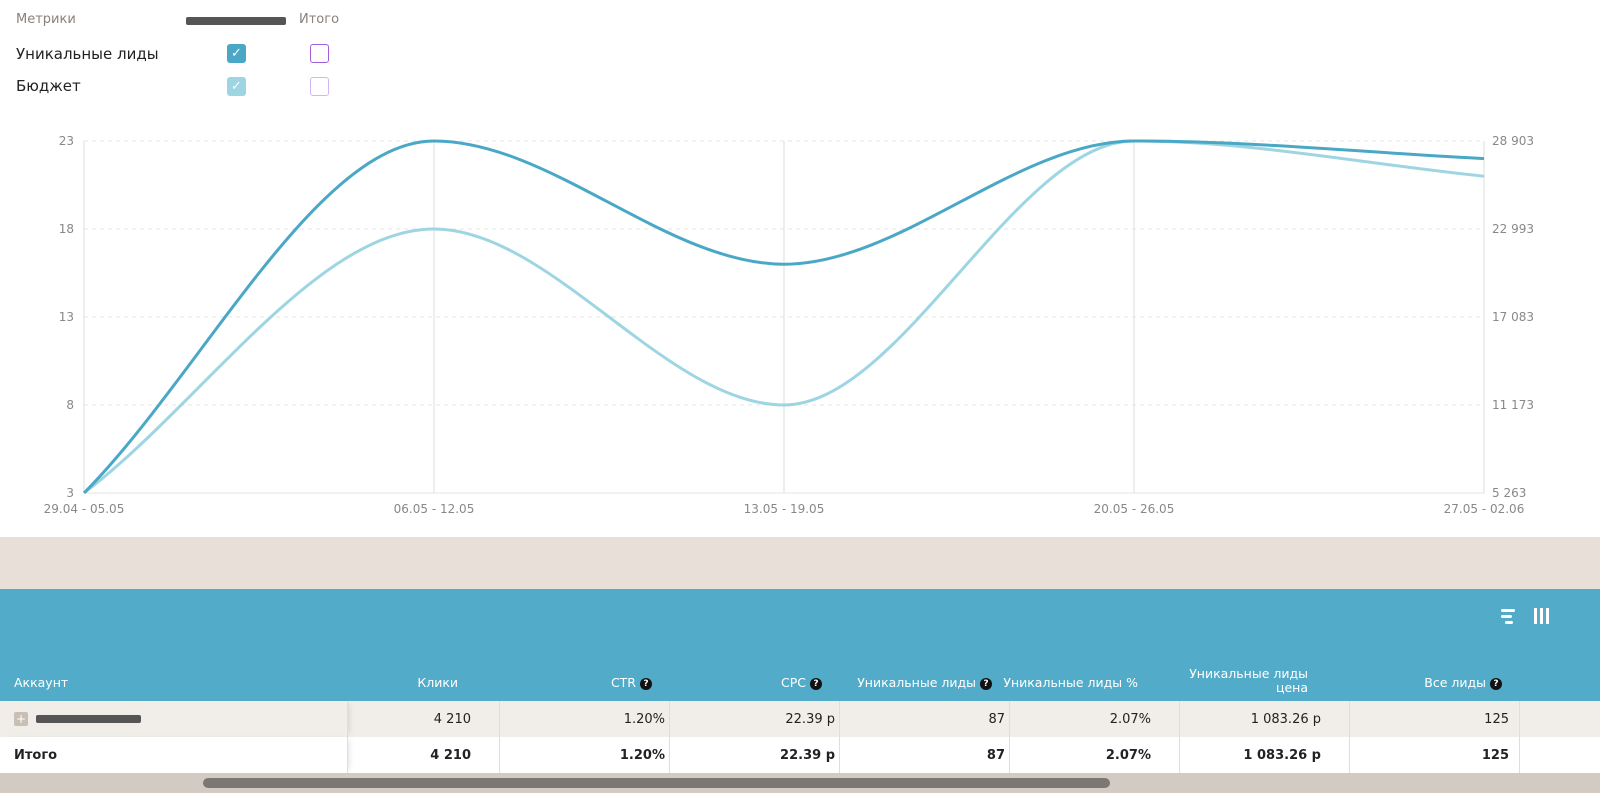  What do you see at coordinates (800, 563) in the screenshot?
I see `divider-band` at bounding box center [800, 563].